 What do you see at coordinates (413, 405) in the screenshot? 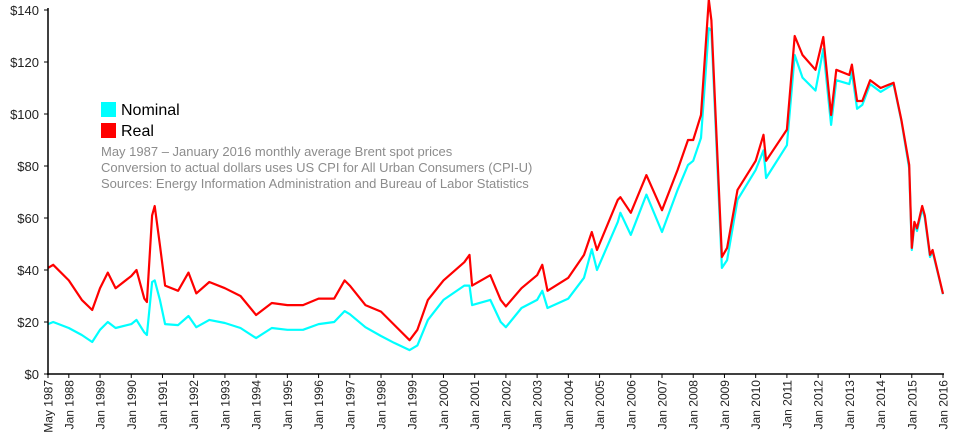
I see `x-tick-label: Jan 1999` at bounding box center [413, 405].